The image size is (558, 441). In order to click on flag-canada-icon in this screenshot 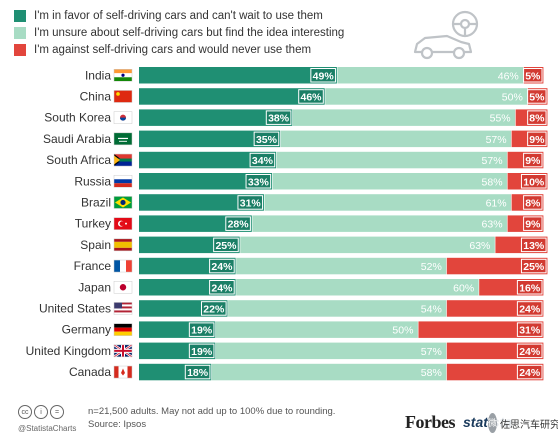, I will do `click(123, 372)`.